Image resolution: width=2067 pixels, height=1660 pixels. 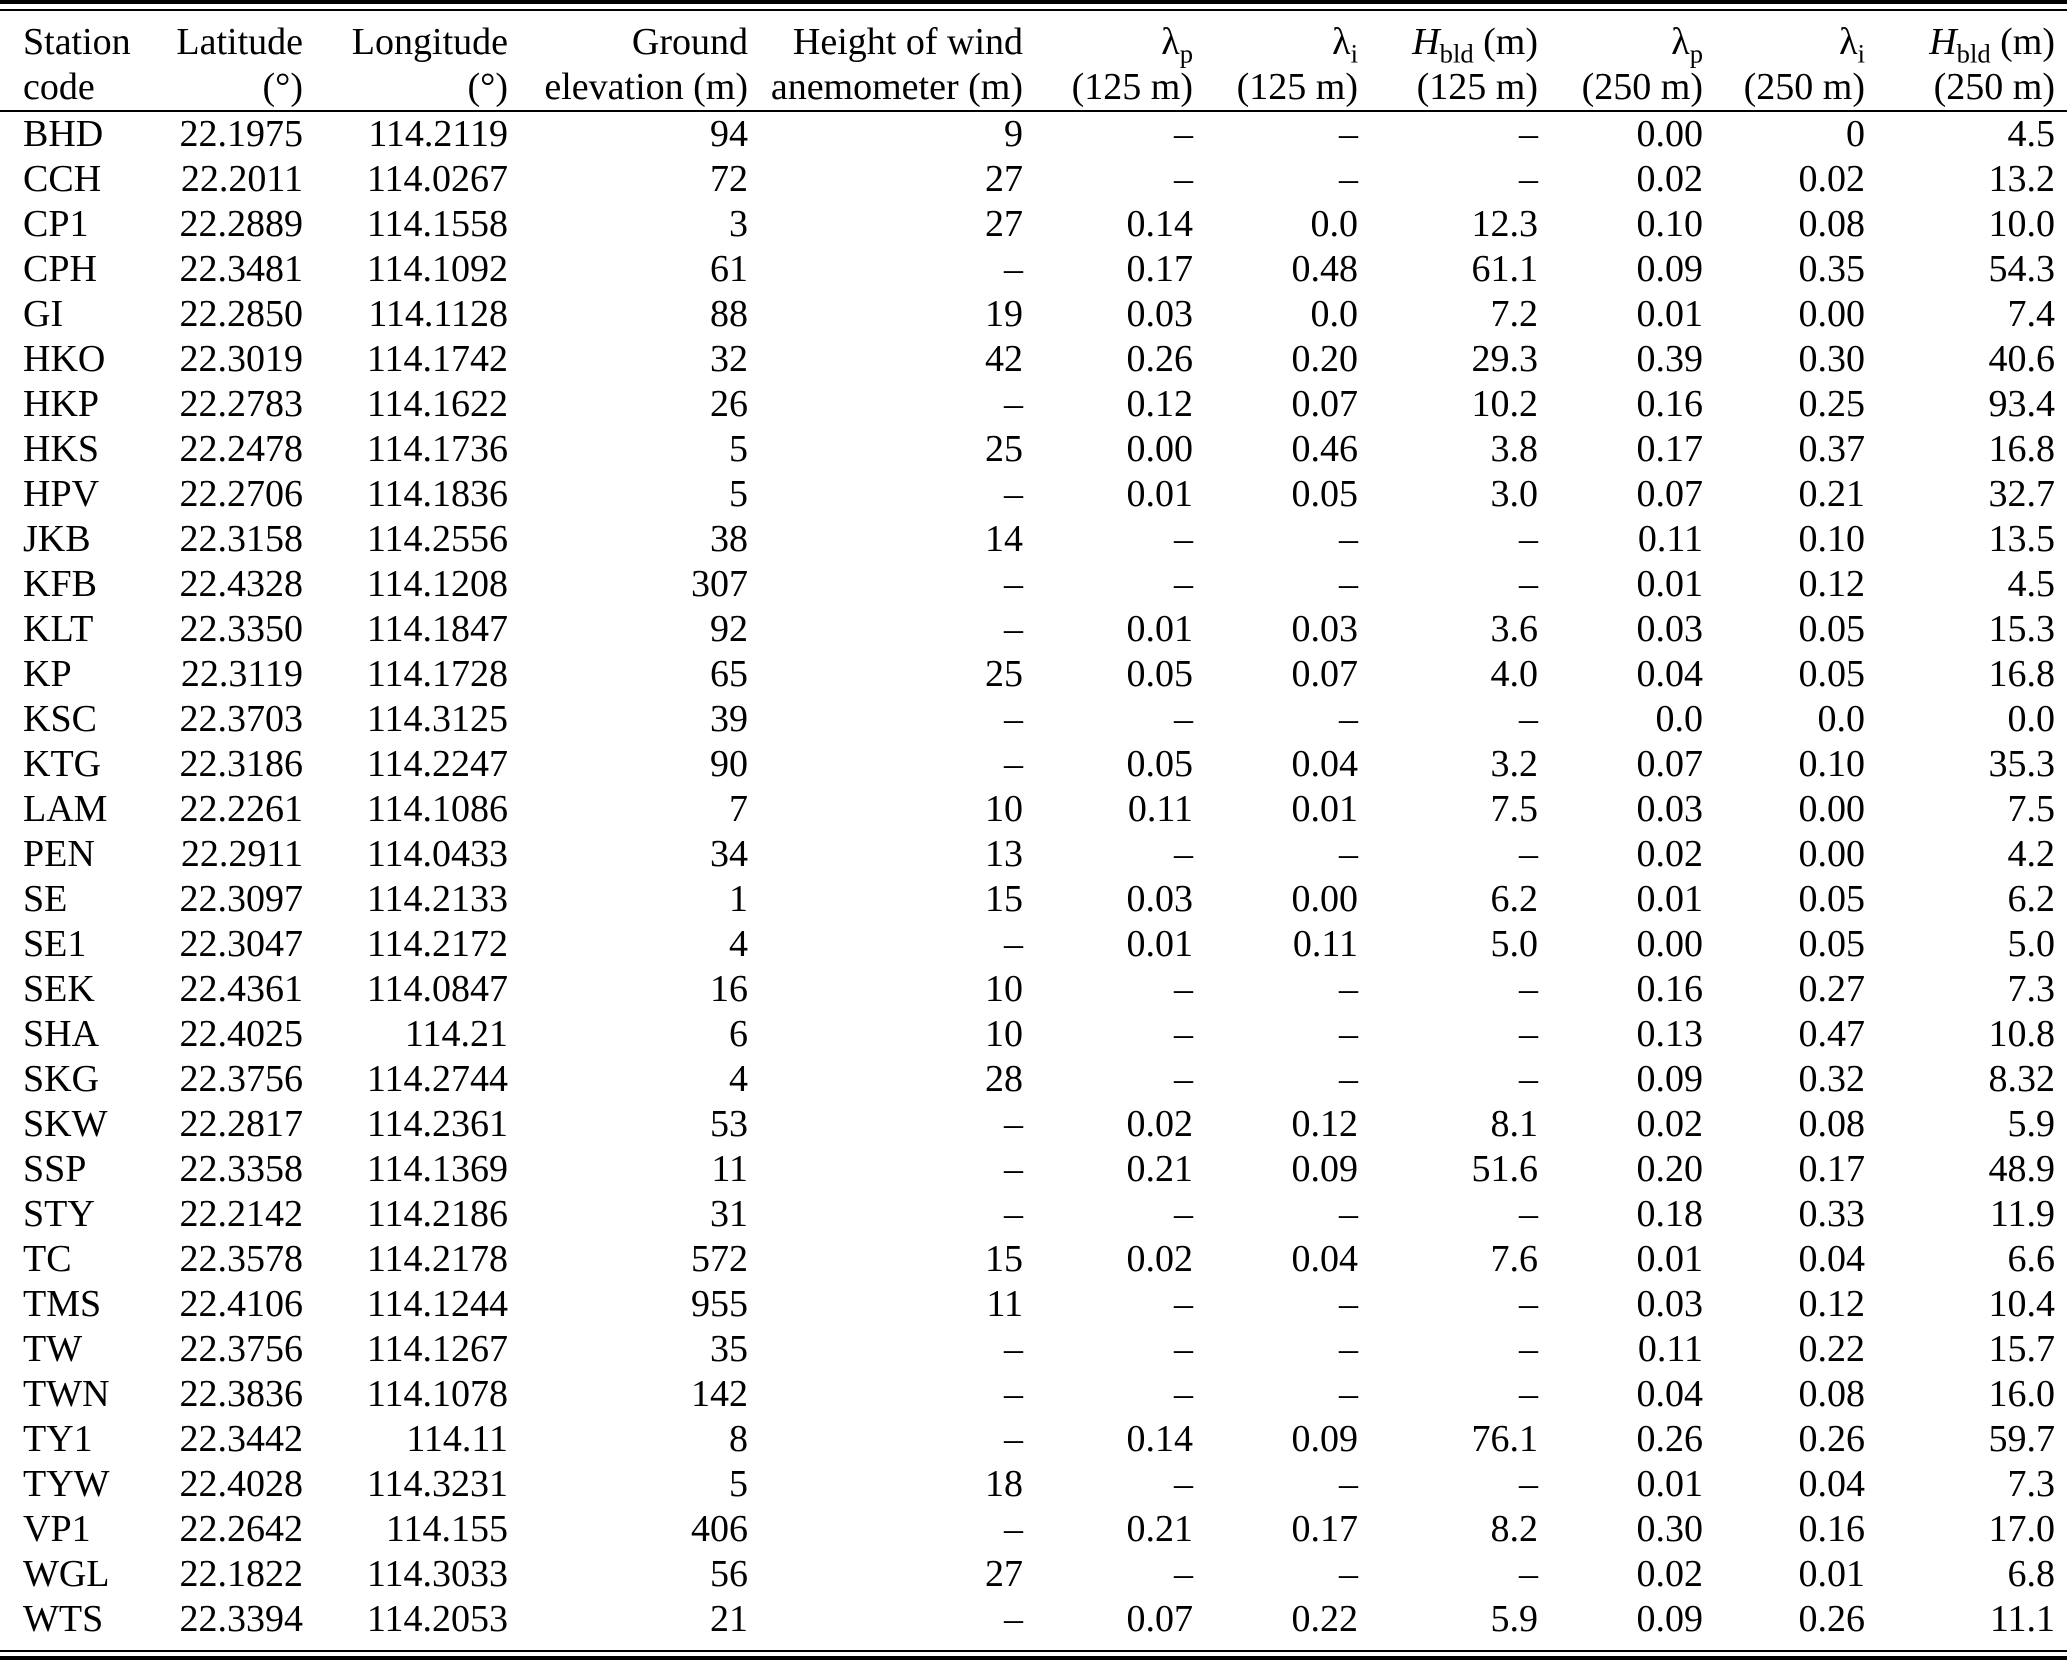 I want to click on ground-elevation-cell: 39, so click(x=729, y=719).